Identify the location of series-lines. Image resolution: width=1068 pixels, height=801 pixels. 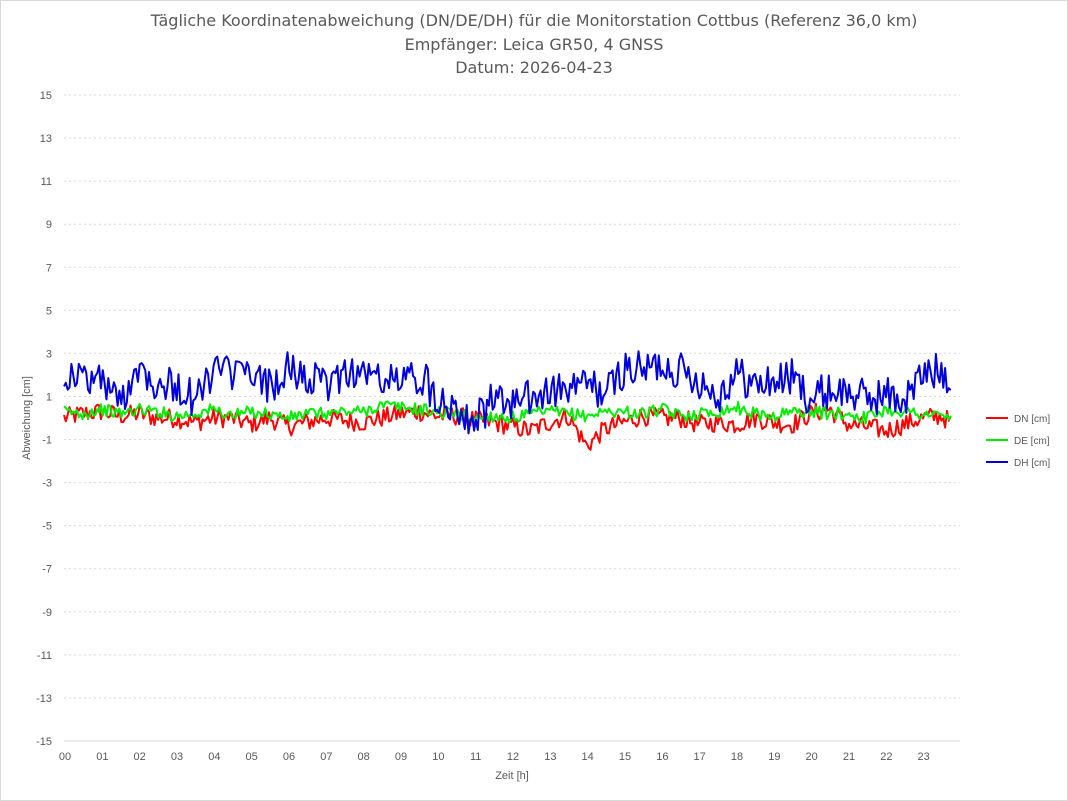
(507, 400).